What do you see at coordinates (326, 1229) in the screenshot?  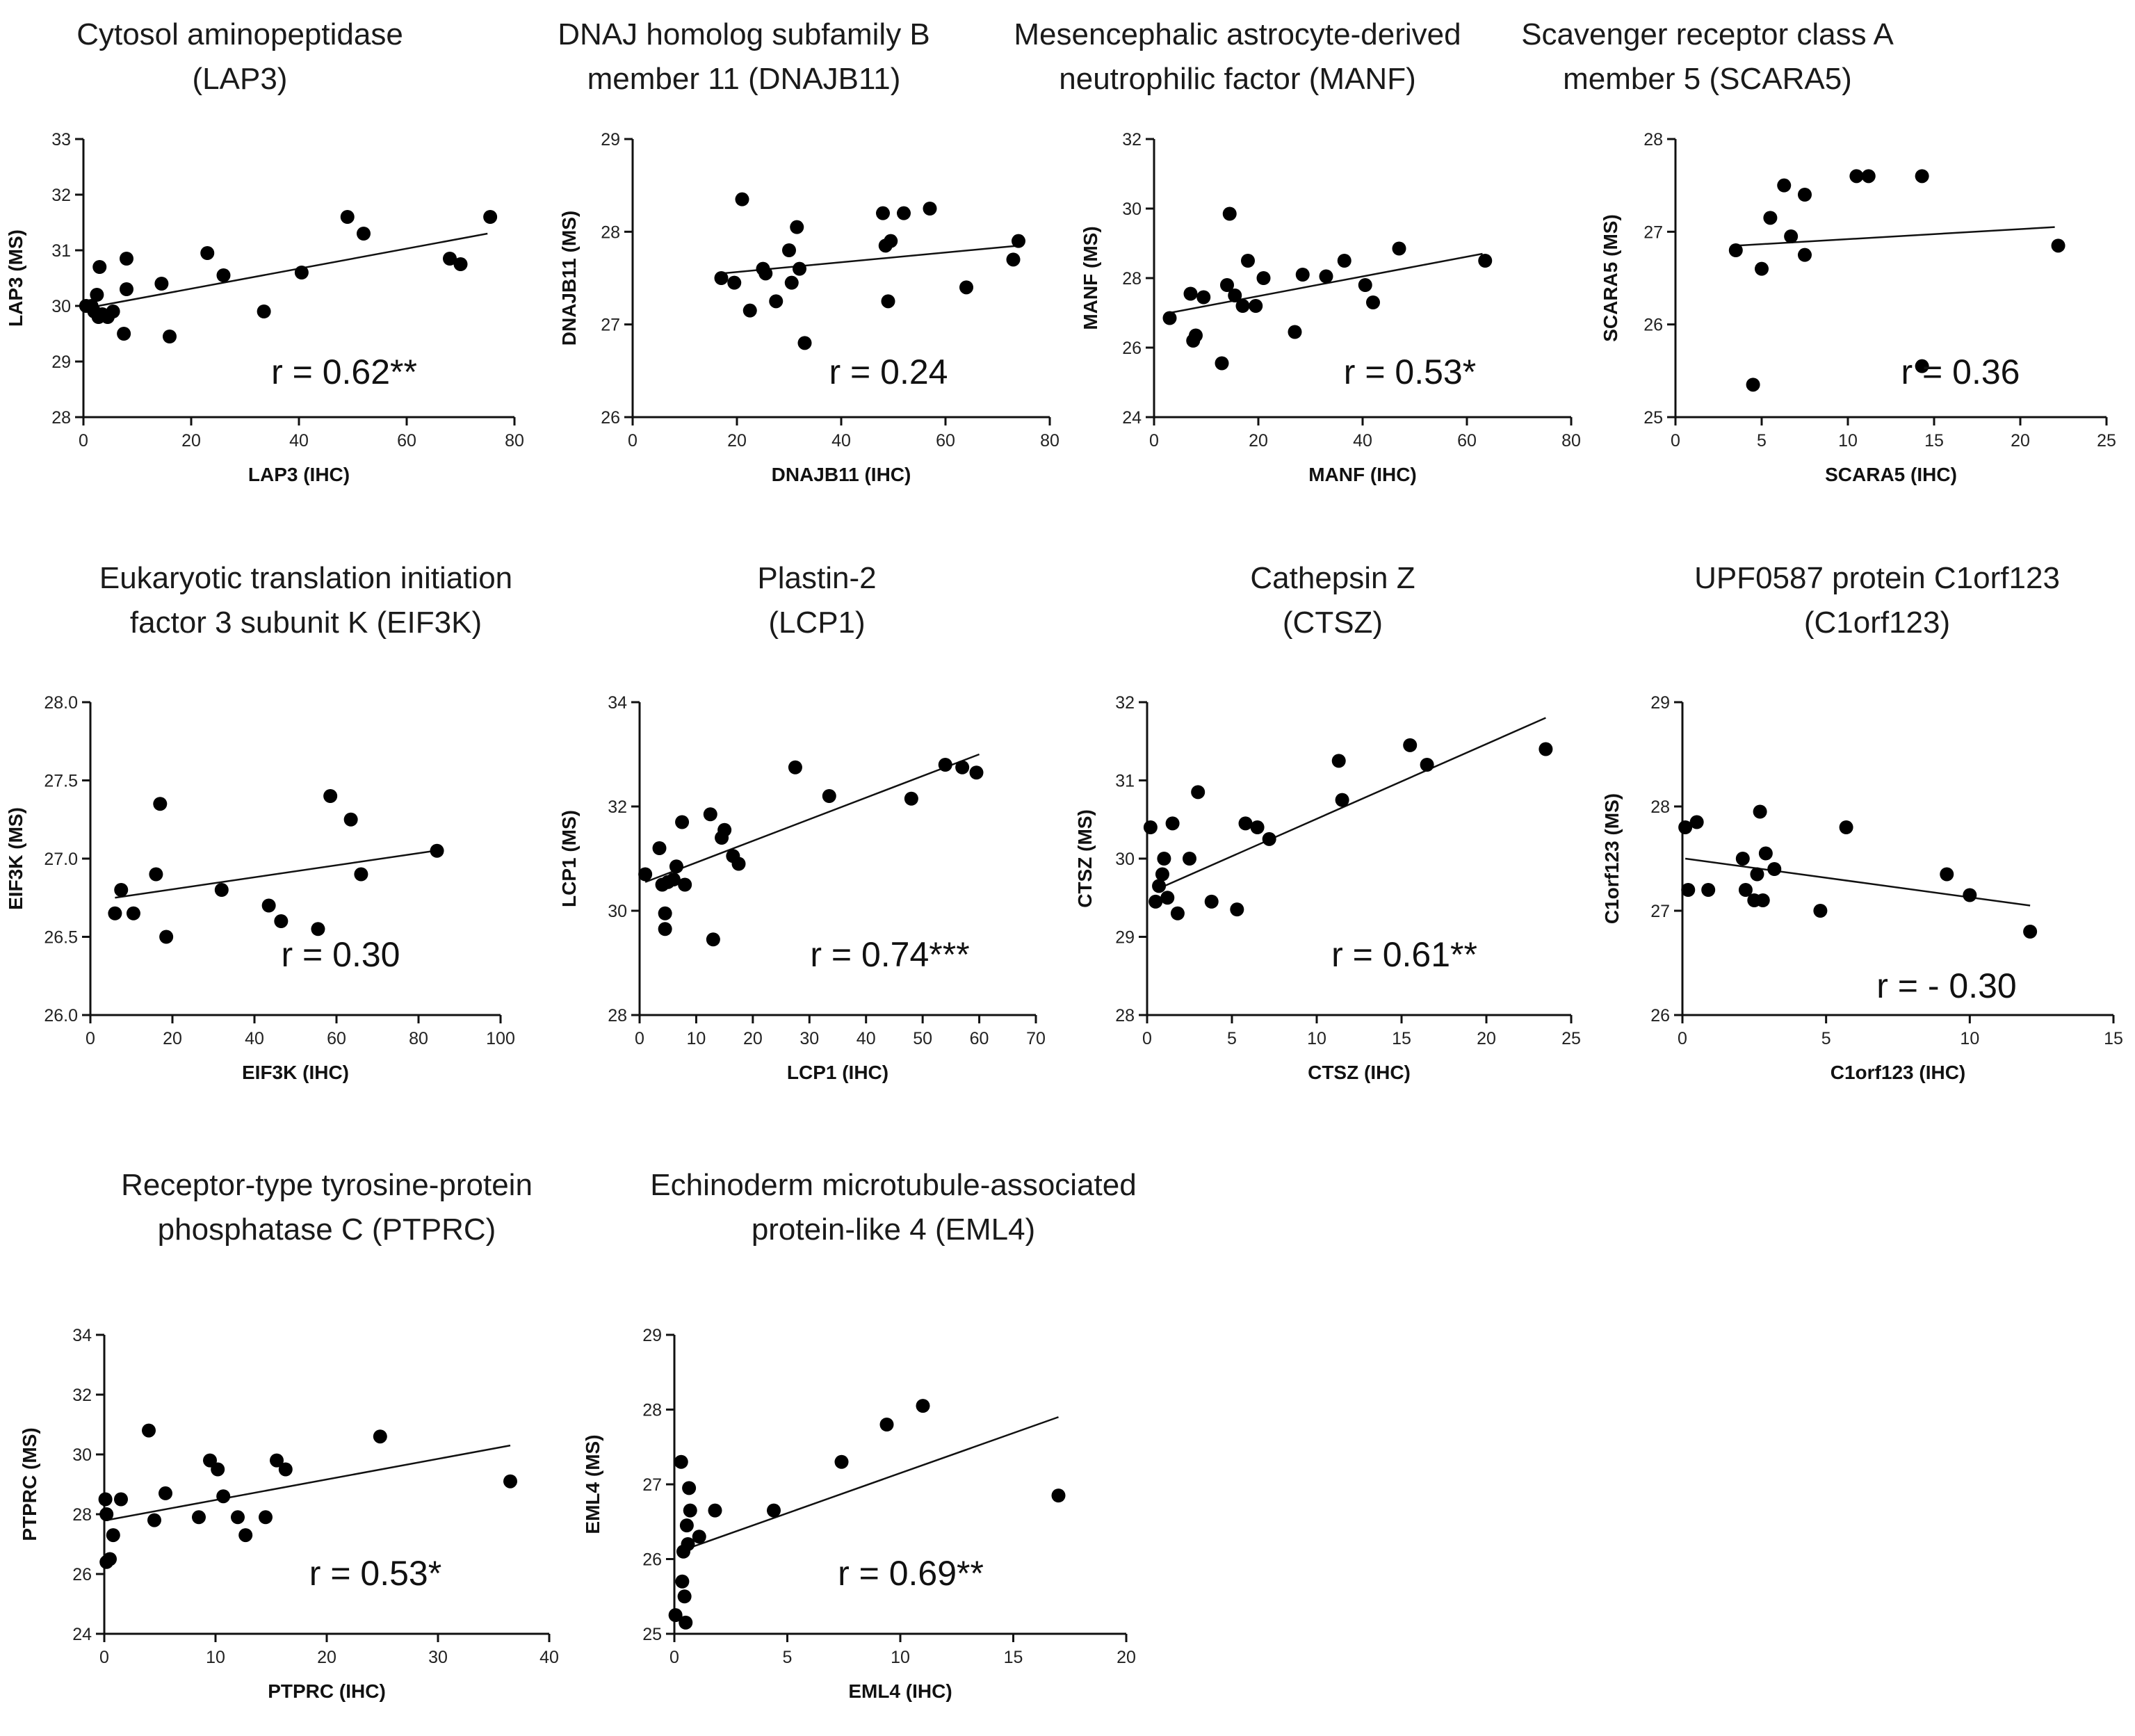 I see `panel-title-line: phosphatase C (PTPRC)` at bounding box center [326, 1229].